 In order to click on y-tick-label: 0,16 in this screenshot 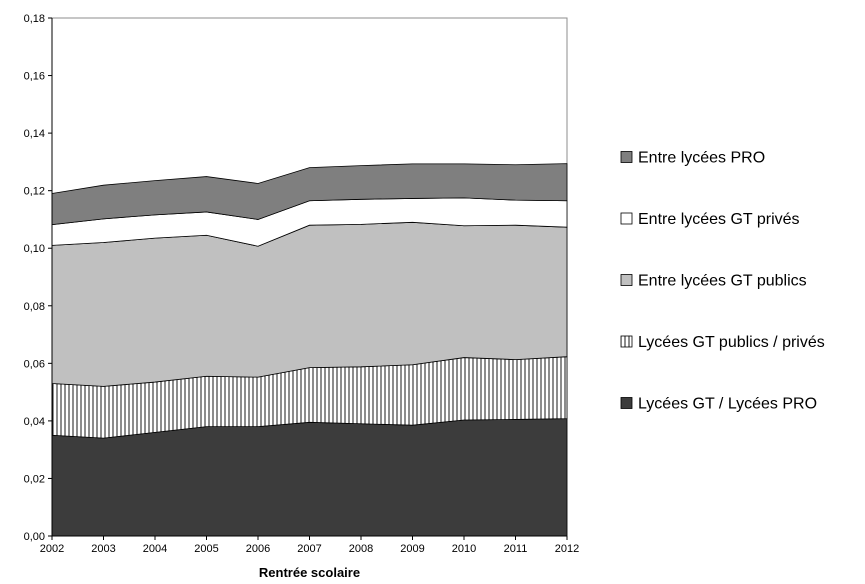, I will do `click(34, 77)`.